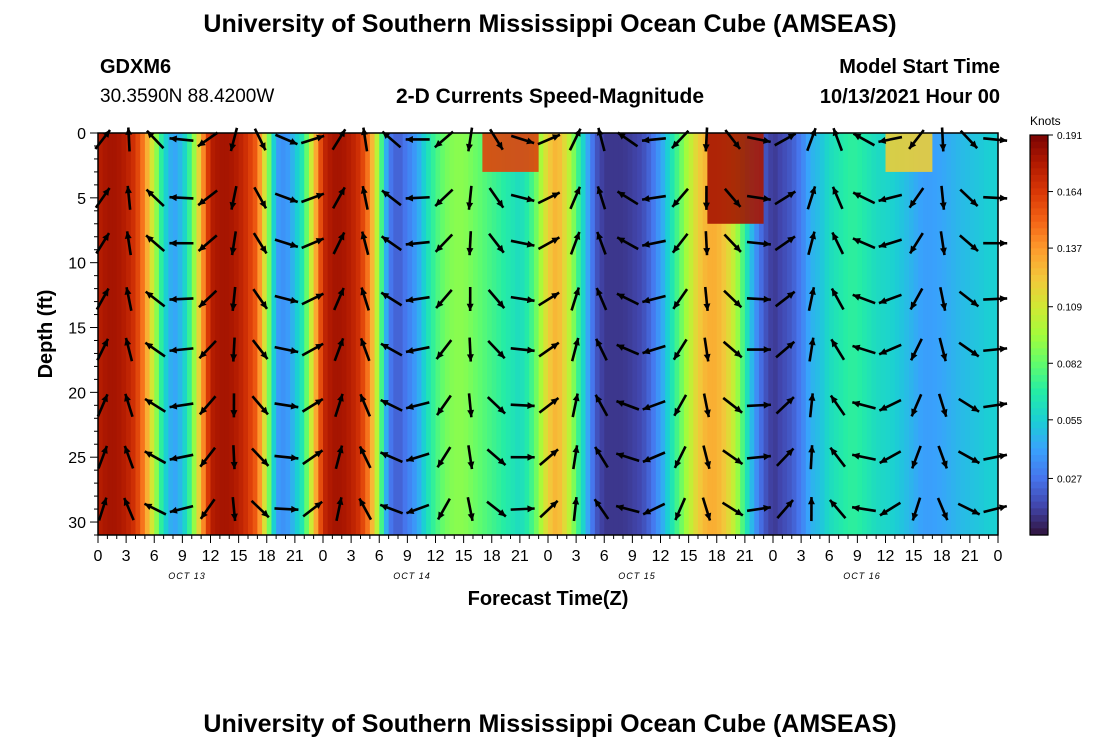  I want to click on x-tick-label: 12, so click(886, 556).